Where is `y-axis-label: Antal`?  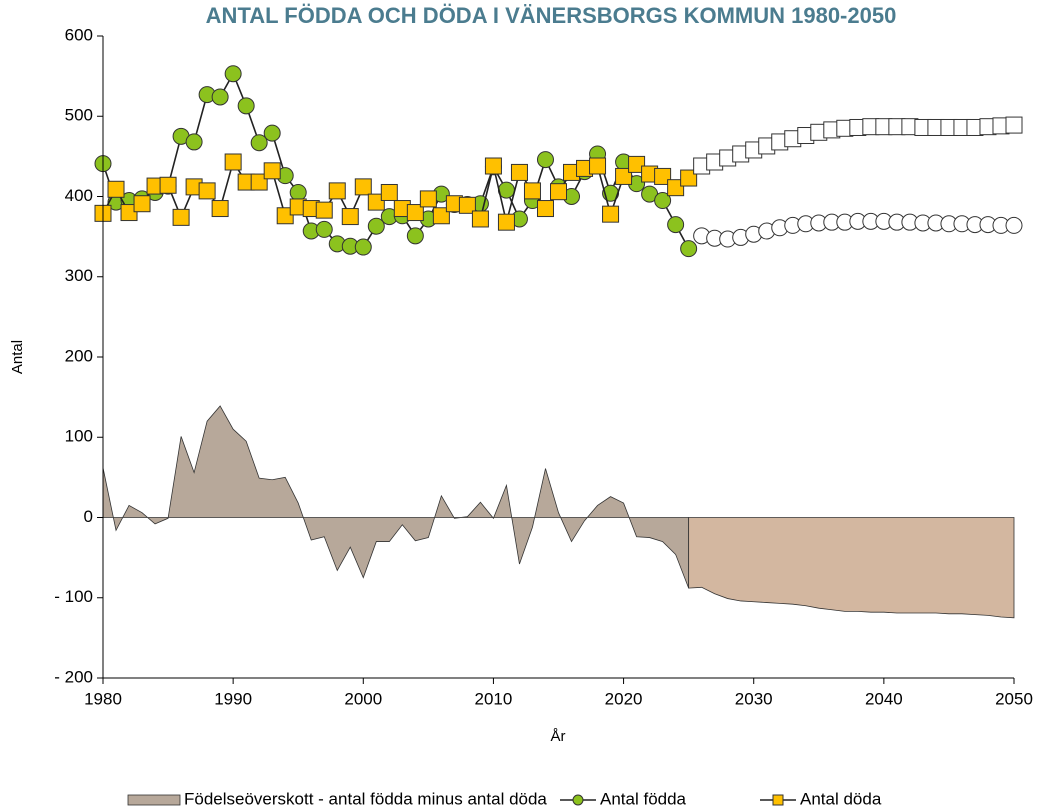
y-axis-label: Antal is located at coordinates (17, 357).